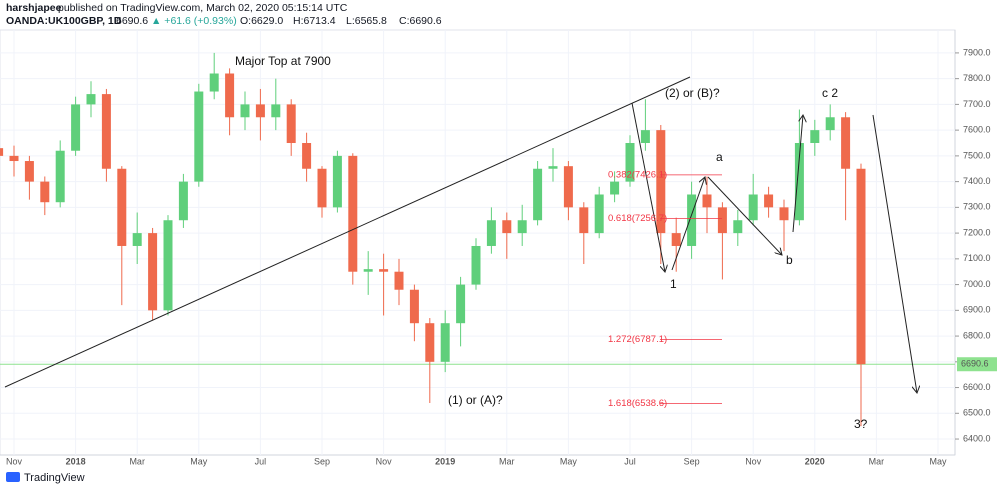  I want to click on y-tick-label: 7000.0, so click(977, 284).